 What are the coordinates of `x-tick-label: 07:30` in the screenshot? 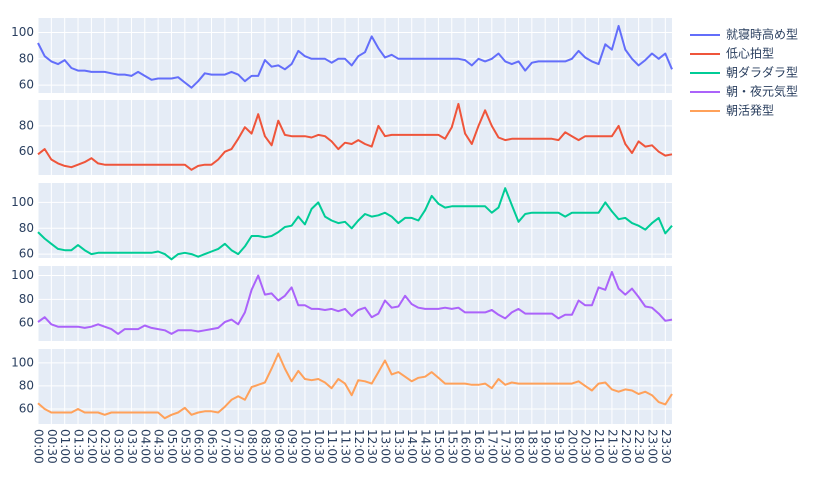 It's located at (239, 446).